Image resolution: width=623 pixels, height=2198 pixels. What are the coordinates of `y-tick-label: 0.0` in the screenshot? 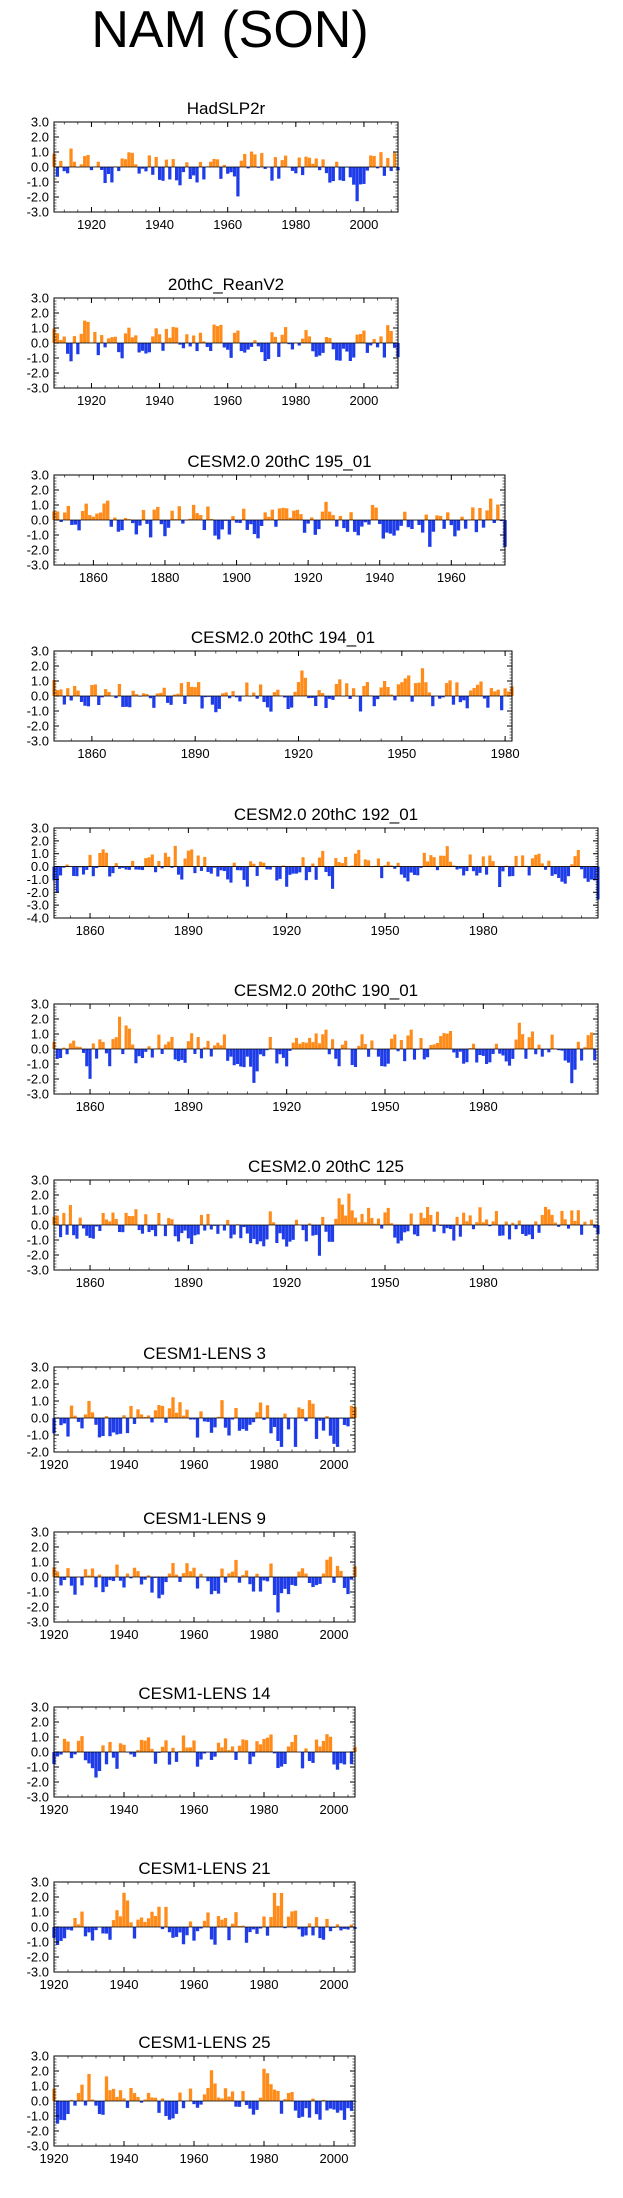 It's located at (40, 1049).